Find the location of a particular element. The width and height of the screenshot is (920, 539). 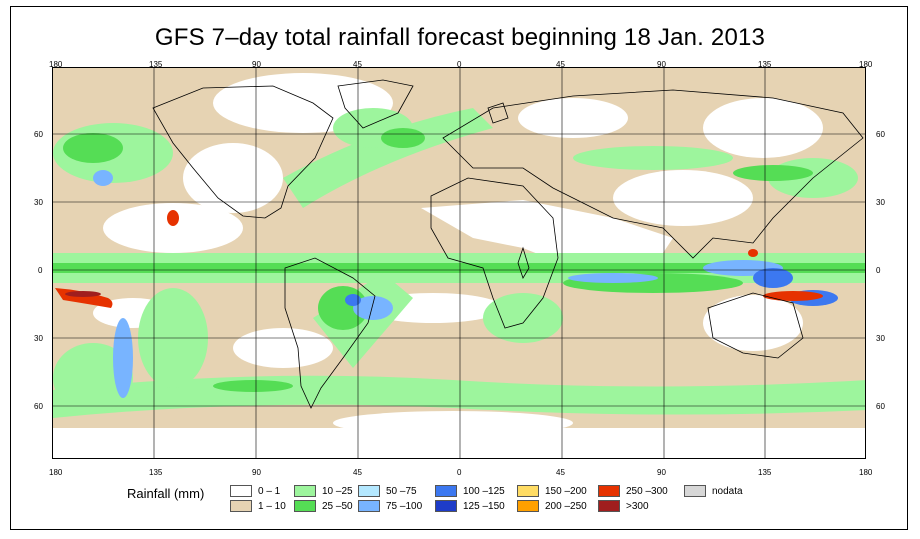

legend-label-150-200: 150 –200 is located at coordinates (566, 491).